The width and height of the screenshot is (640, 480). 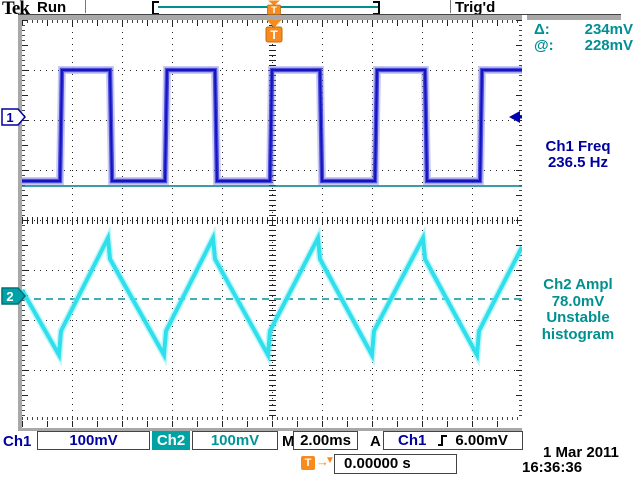 I want to click on measurement-ch2-ampl: Ch2 Ampl 78.0mV Unstable histogram, so click(x=578, y=309).